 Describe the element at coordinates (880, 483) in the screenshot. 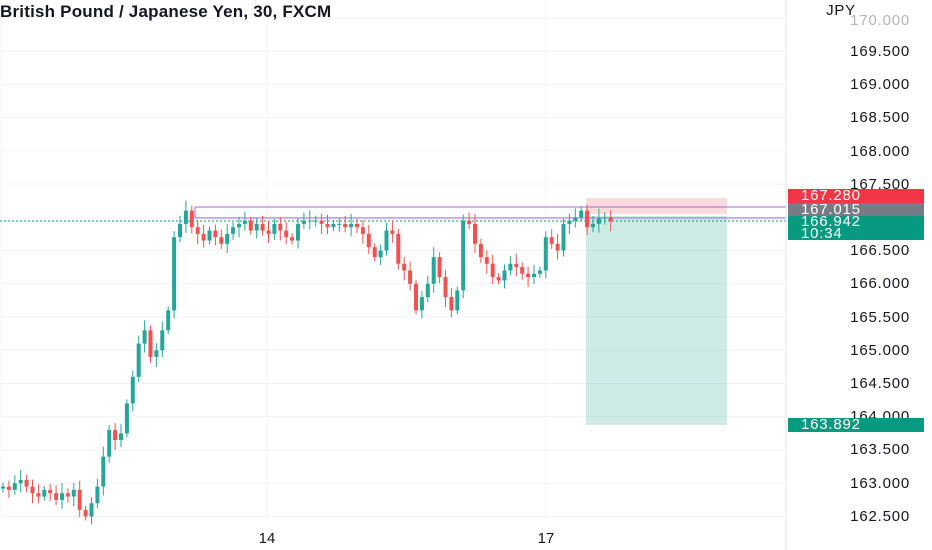

I see `price-label: 163.000` at that location.